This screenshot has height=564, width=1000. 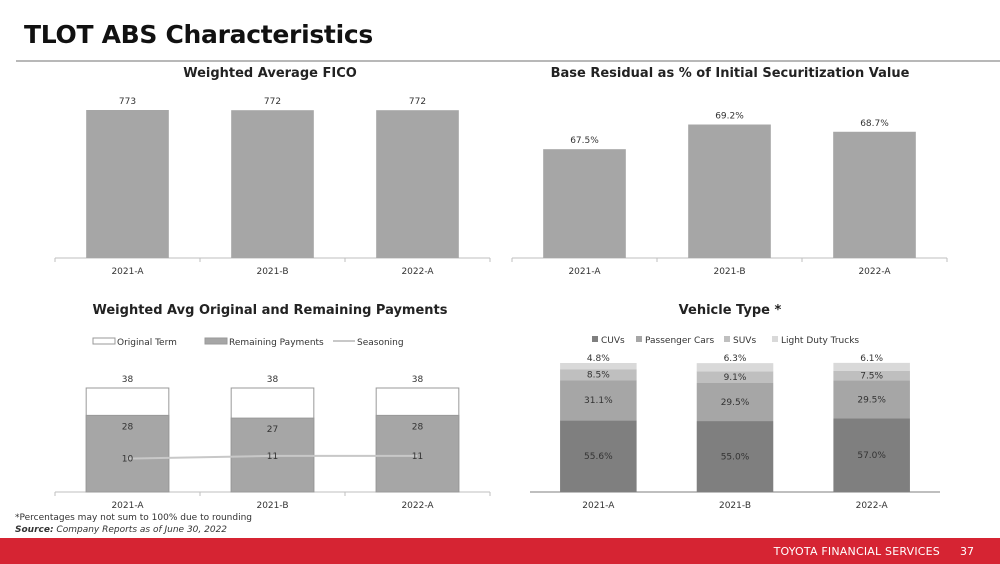 I want to click on legend-label: CUVs, so click(x=613, y=341).